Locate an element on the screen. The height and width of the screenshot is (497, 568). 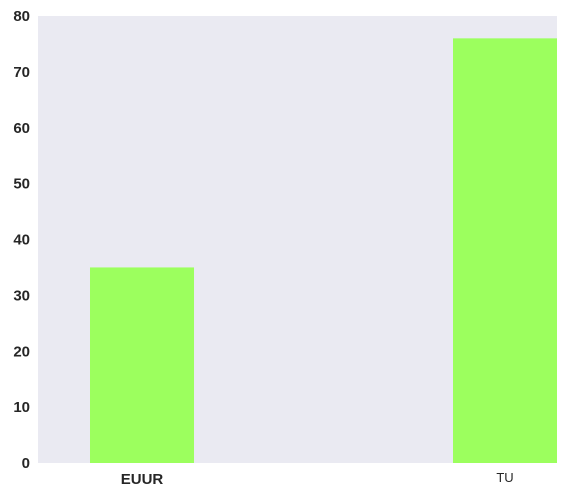
x-tick-label-tu: TU is located at coordinates (504, 477).